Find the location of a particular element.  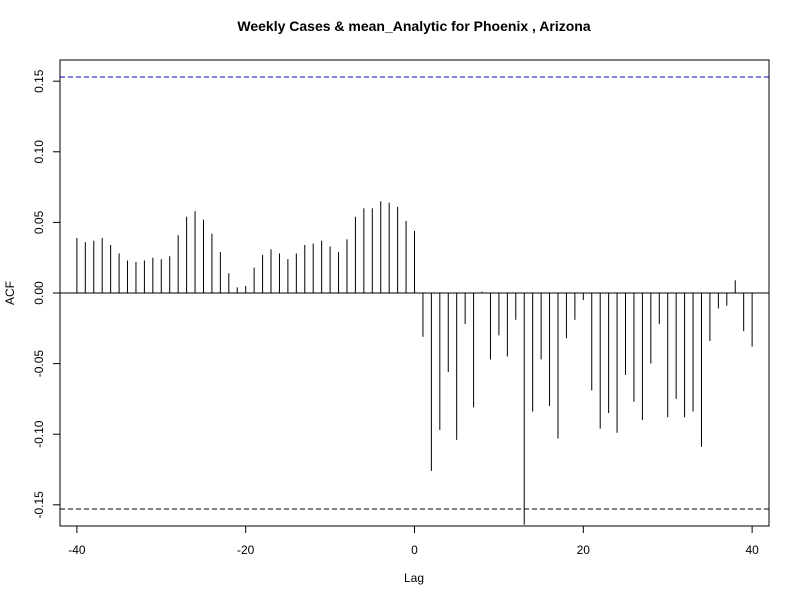

y-axis: -0.15 -0.10 -0.05 0.00 0.05 0.10 0.15 is located at coordinates (46, 294).